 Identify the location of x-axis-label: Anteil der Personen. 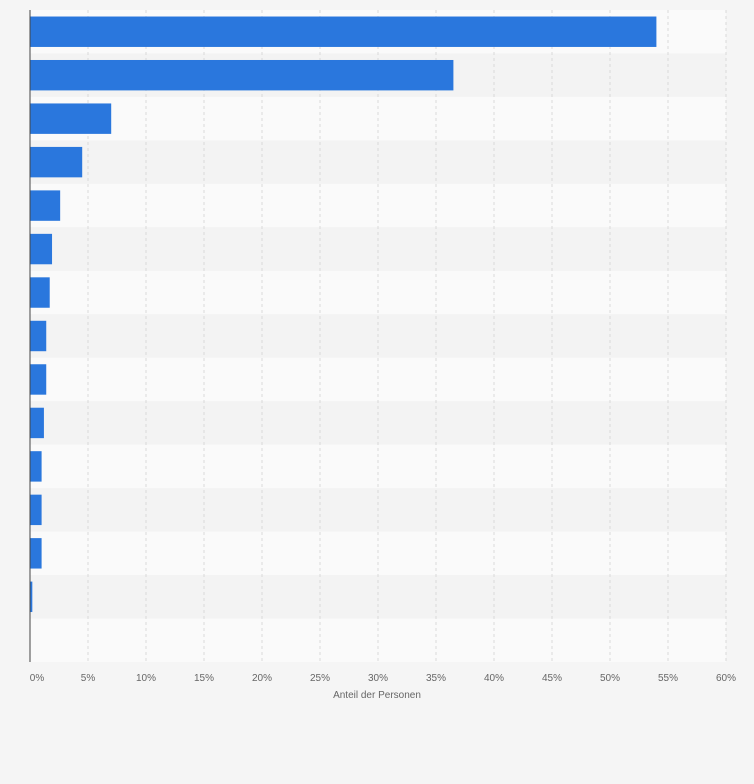
(377, 695).